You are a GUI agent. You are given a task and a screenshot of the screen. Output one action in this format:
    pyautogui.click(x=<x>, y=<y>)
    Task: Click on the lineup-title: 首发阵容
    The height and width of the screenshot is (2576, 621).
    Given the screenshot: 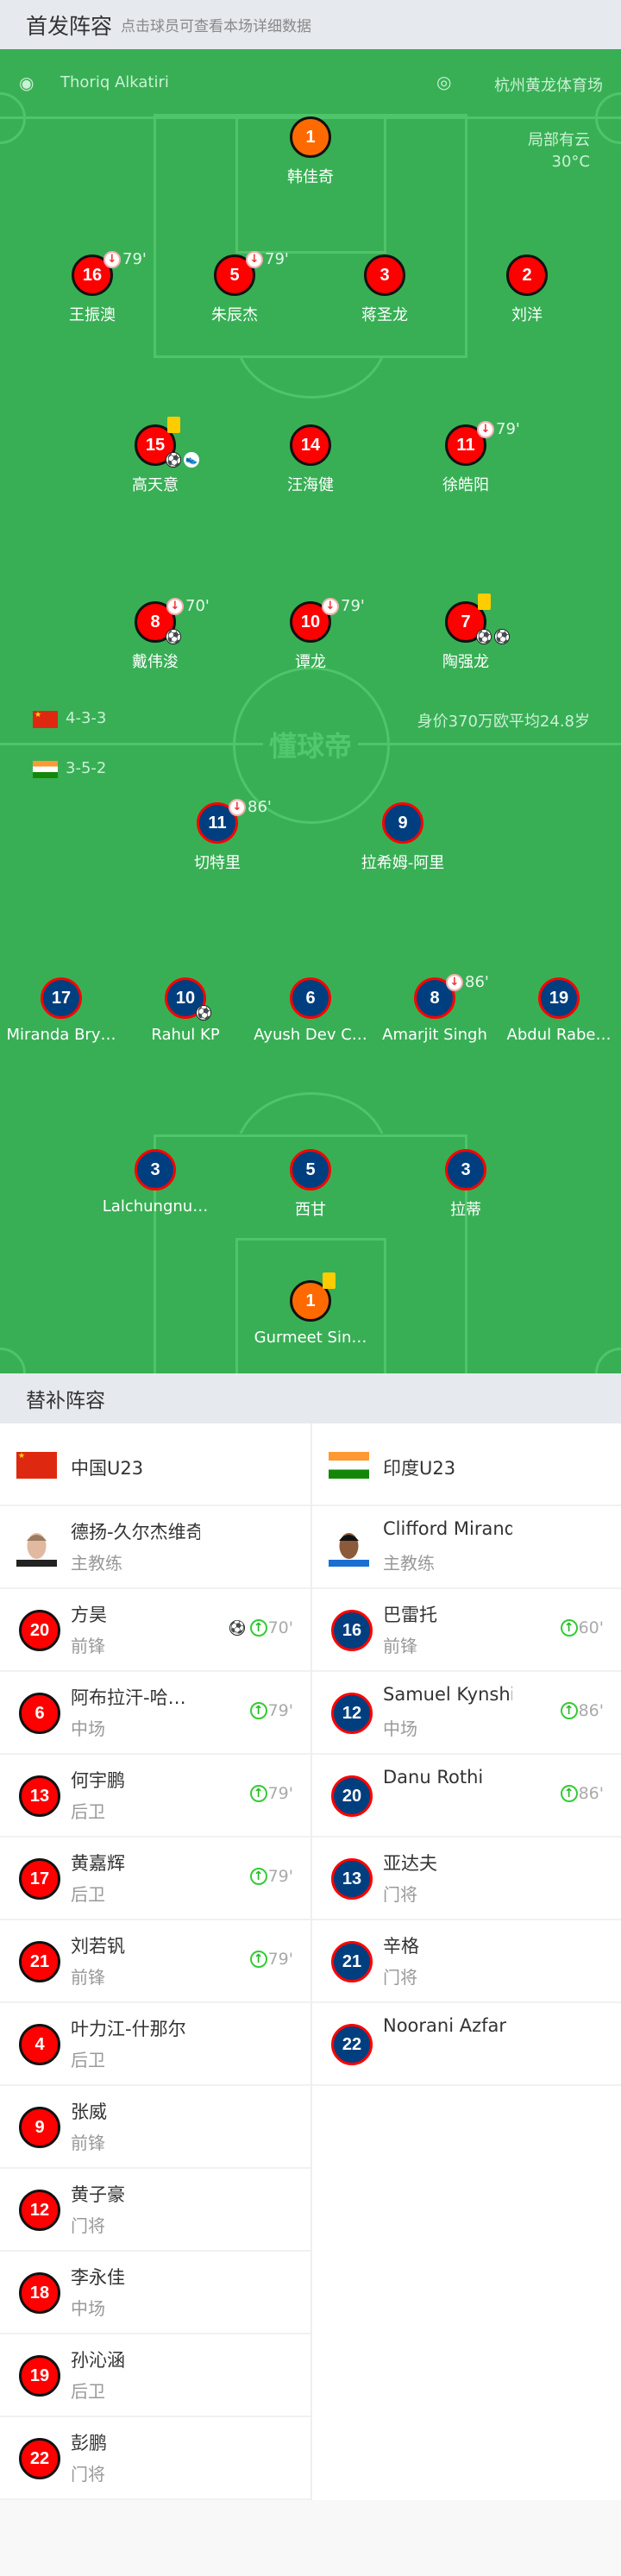 What is the action you would take?
    pyautogui.click(x=70, y=26)
    